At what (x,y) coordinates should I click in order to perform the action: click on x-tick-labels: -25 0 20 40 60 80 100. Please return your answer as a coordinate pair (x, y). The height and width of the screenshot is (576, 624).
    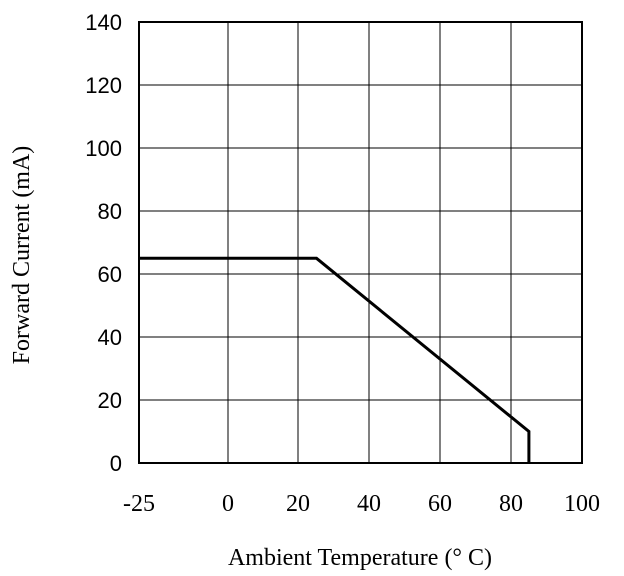
    Looking at the image, I should click on (361, 504).